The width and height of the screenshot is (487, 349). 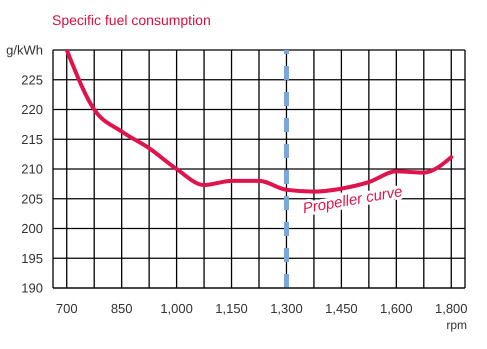 What do you see at coordinates (32, 139) in the screenshot?
I see `y-tick-label: 215` at bounding box center [32, 139].